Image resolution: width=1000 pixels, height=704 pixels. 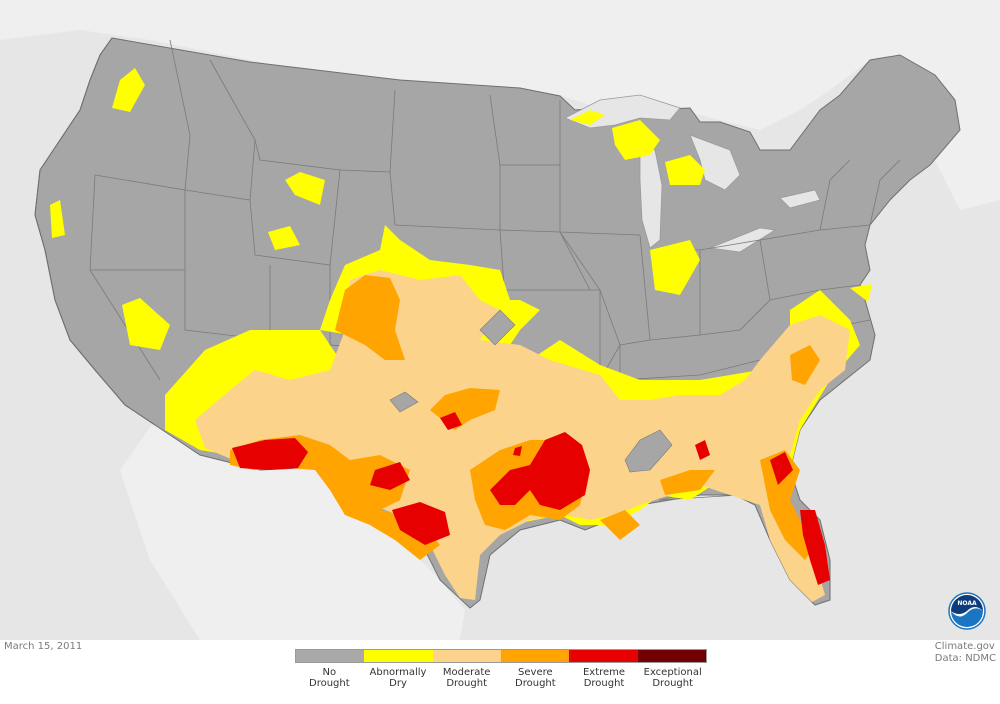 I want to click on drought-extreme, so click(x=531, y=498).